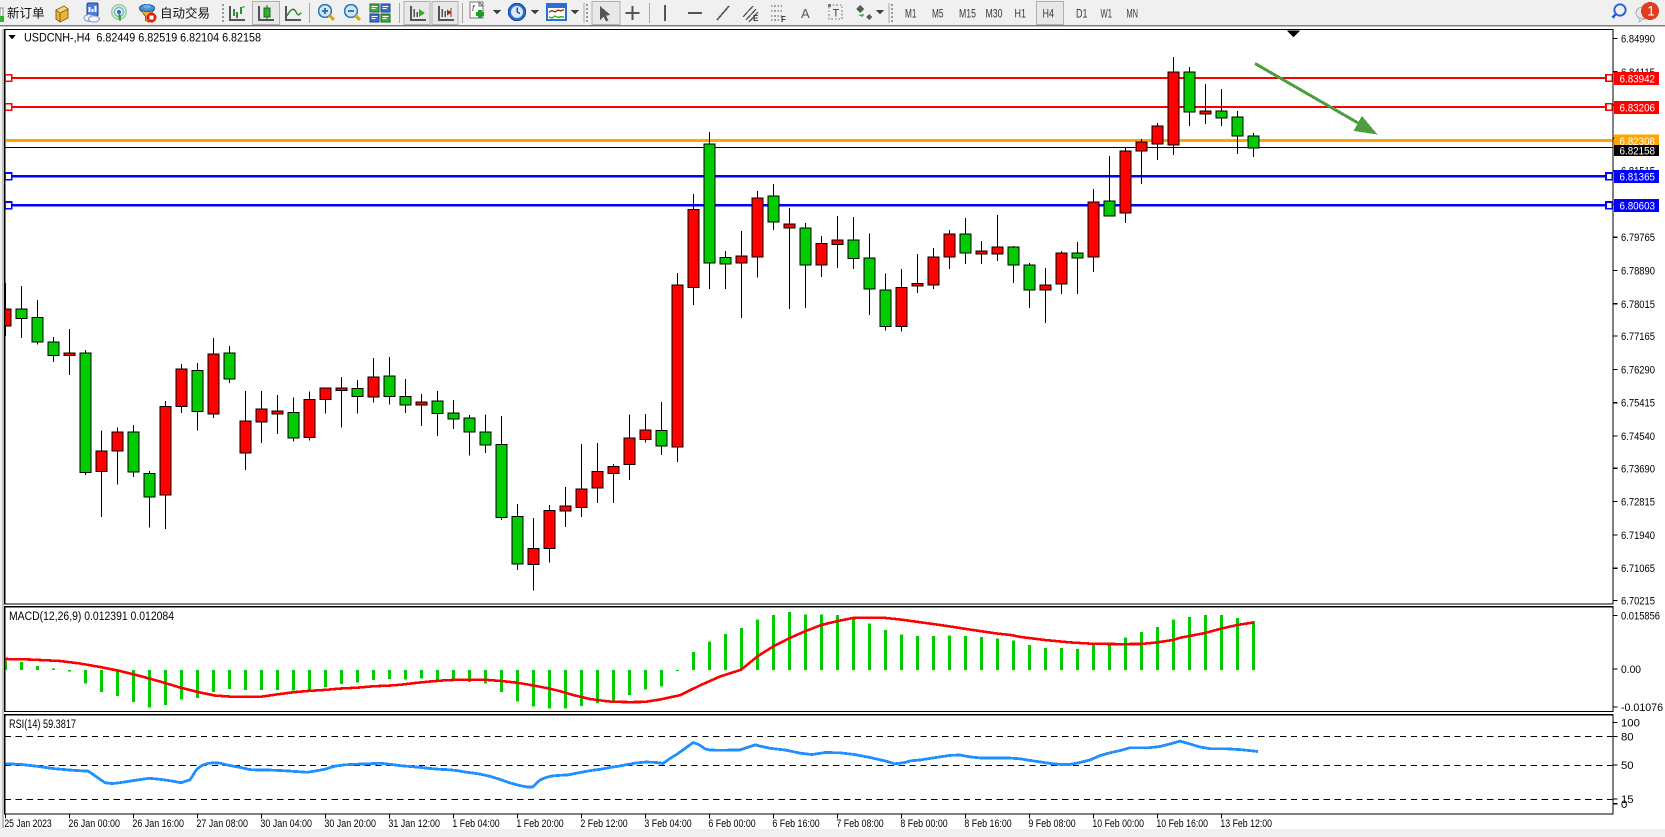 Image resolution: width=1665 pixels, height=837 pixels. Describe the element at coordinates (1638, 238) in the screenshot. I see `svg-text: 6.79765` at that location.